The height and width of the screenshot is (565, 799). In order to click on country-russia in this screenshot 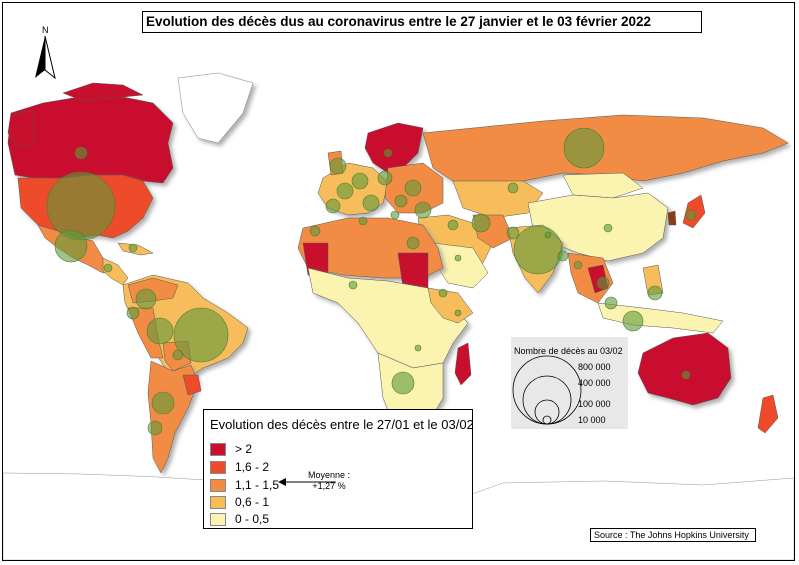, I will do `click(605, 149)`.